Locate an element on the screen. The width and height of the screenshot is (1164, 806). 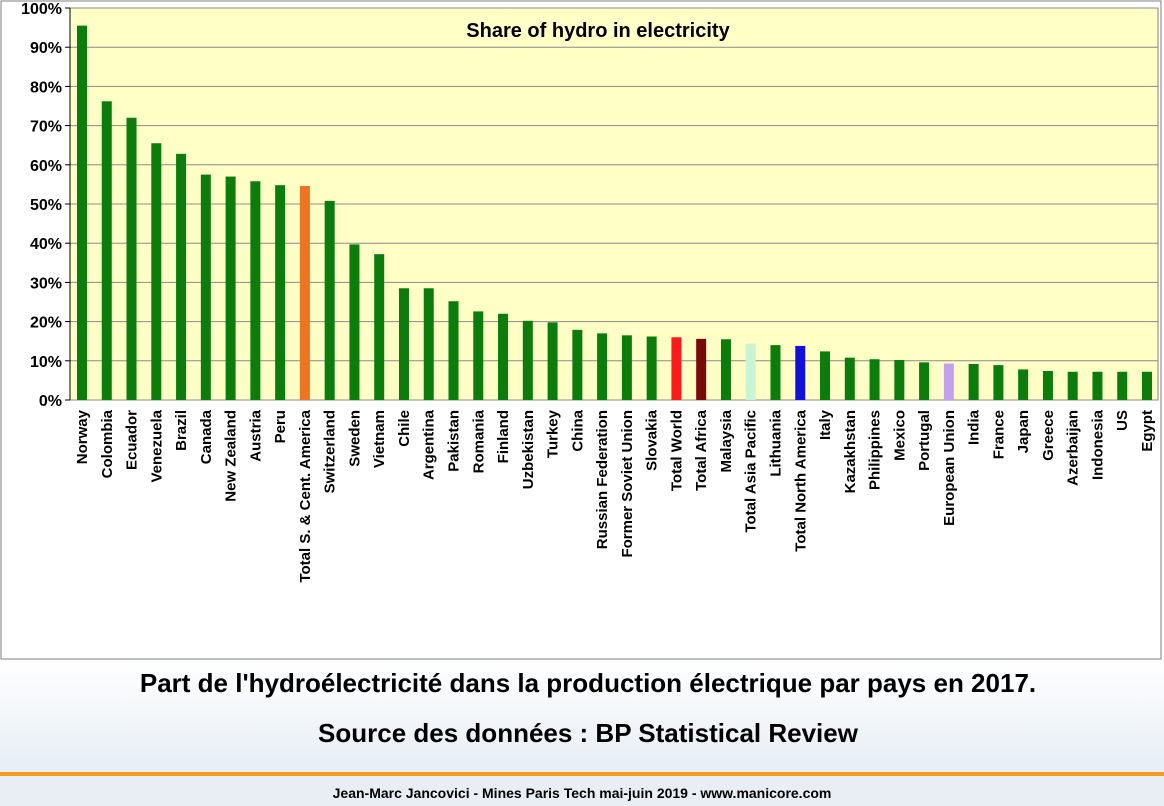
category-label: Colombia is located at coordinates (107, 443).